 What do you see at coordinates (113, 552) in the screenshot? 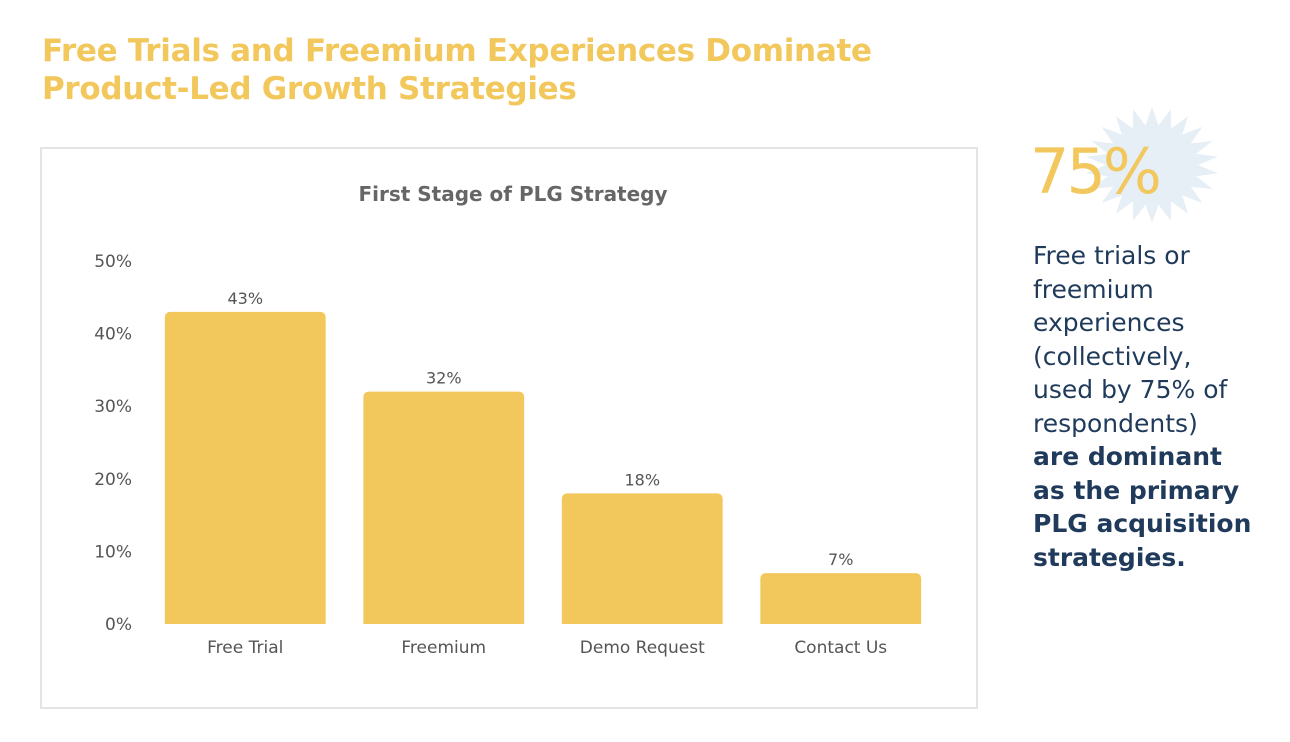
I see `y-tick-label: 10%` at bounding box center [113, 552].